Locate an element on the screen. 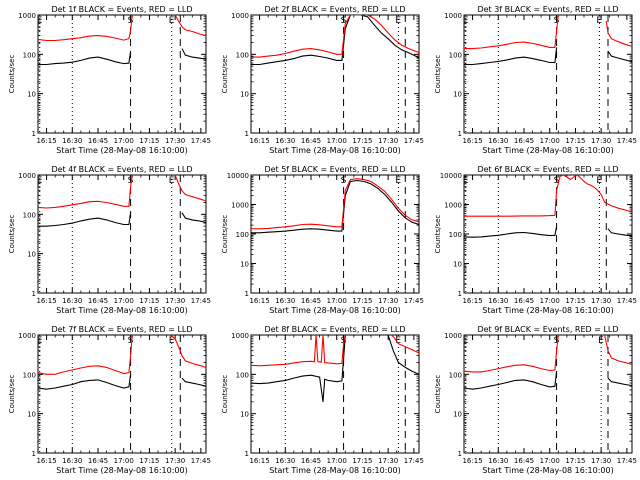  chart-title: Det 8f BLACK = Events, RED = LLD is located at coordinates (334, 329).